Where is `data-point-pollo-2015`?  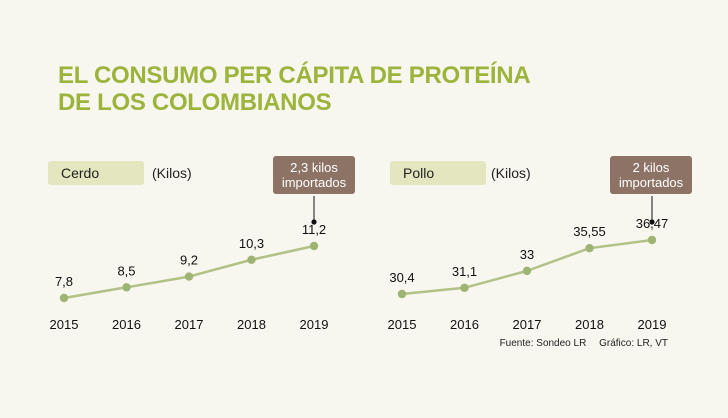
data-point-pollo-2015 is located at coordinates (402, 294).